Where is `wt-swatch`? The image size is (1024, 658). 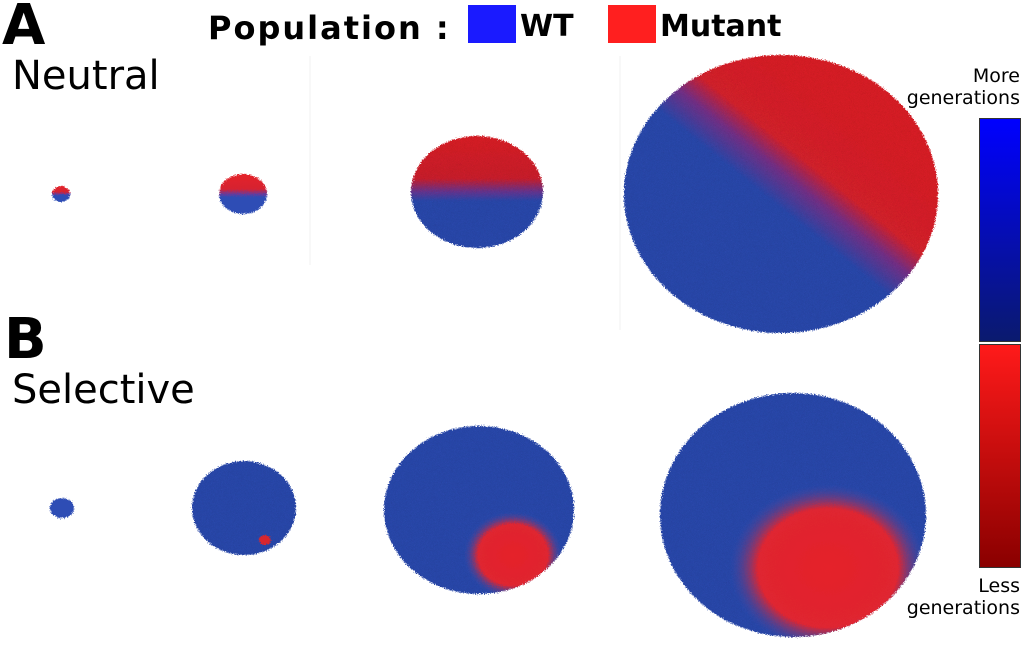 wt-swatch is located at coordinates (492, 24).